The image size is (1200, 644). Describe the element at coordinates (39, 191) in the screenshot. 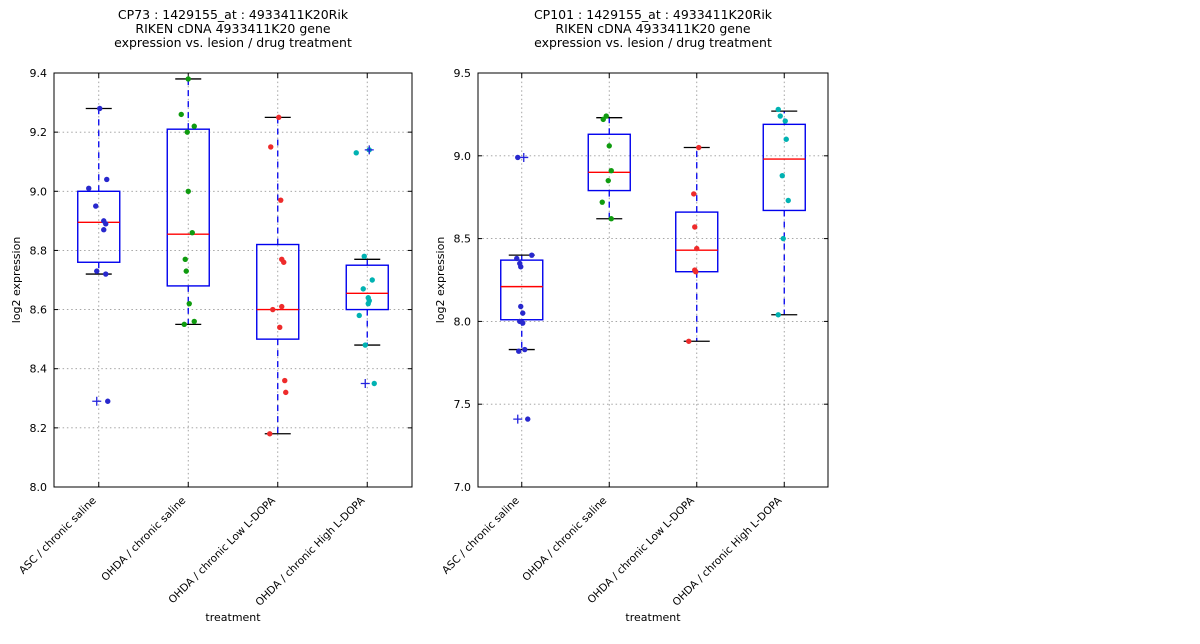

I see `y-tick-label: 9.0` at that location.